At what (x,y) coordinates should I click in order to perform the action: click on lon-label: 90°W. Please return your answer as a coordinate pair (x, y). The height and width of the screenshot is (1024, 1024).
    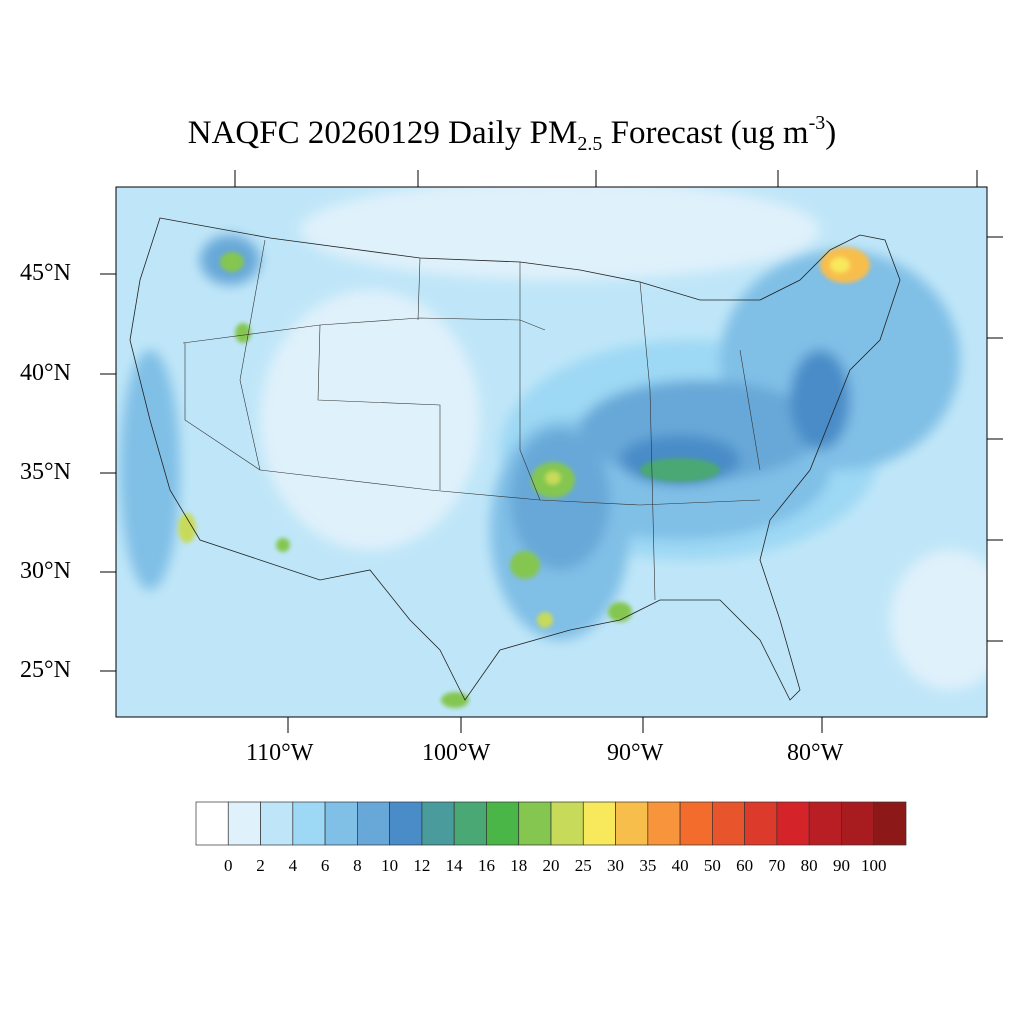
    Looking at the image, I should click on (635, 753).